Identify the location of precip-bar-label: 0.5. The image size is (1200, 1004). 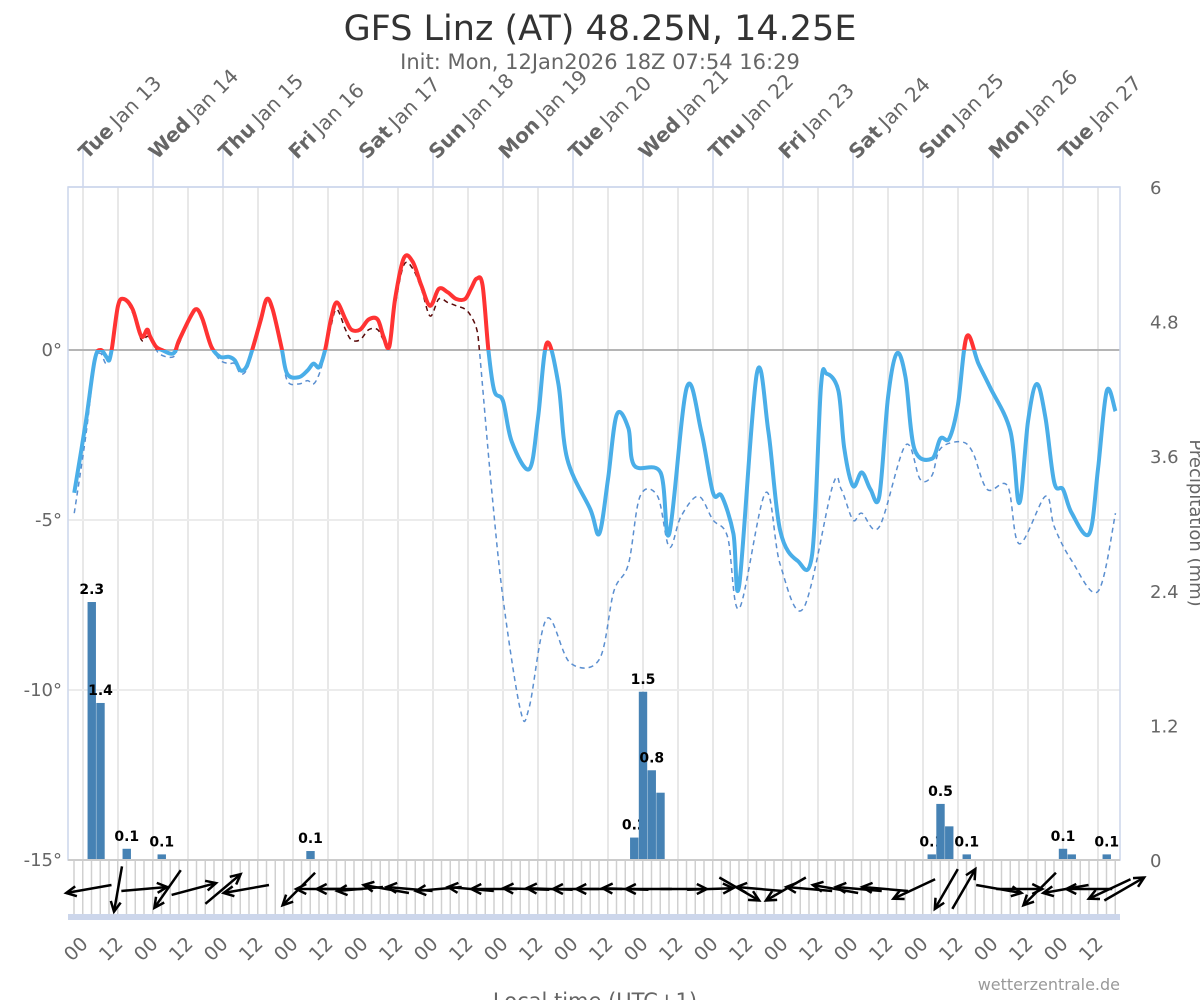
(940, 792).